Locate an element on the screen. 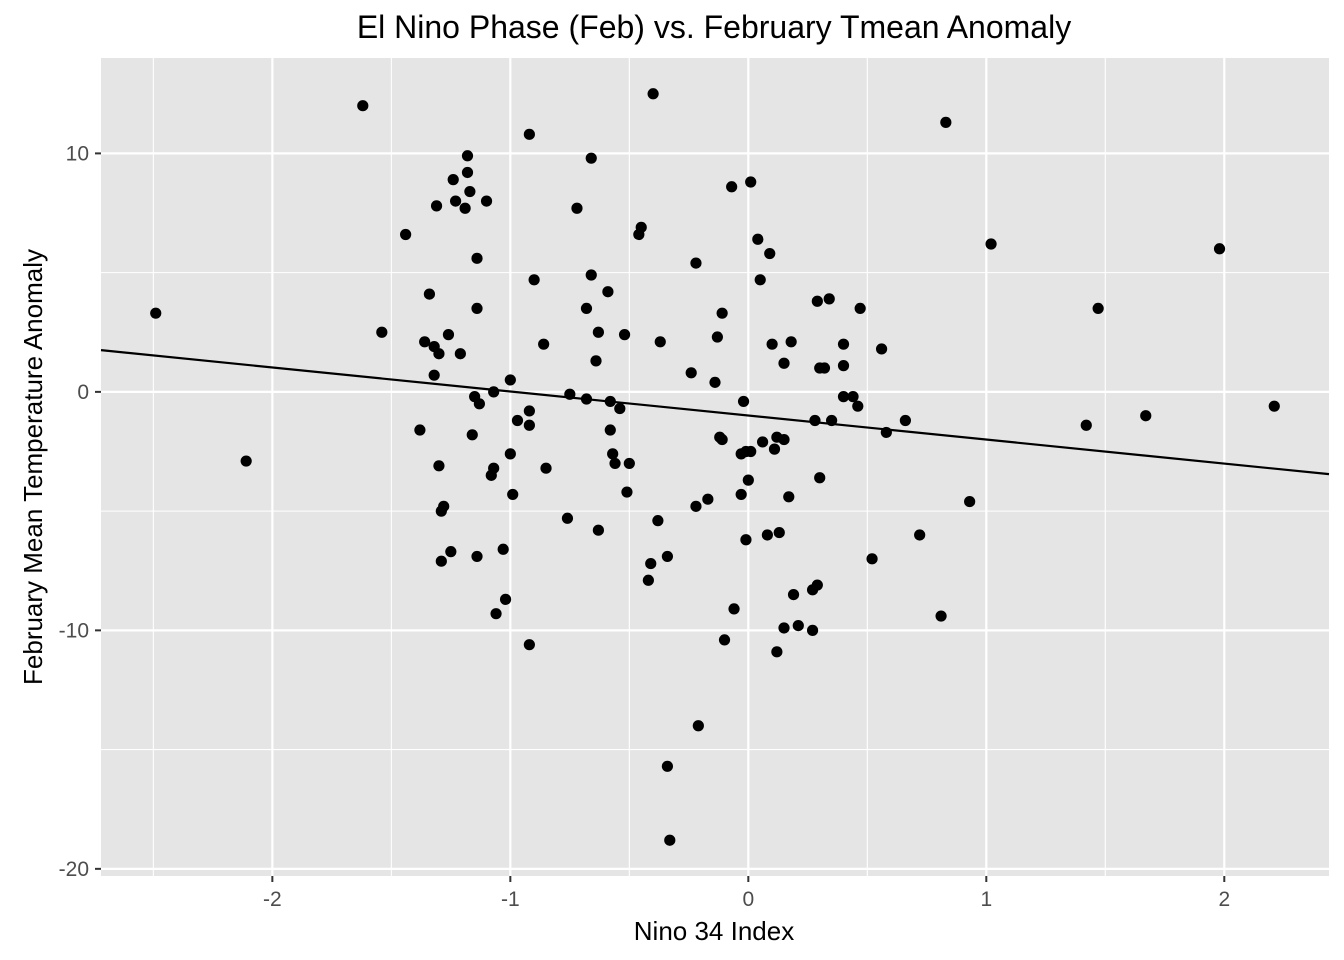 The height and width of the screenshot is (960, 1344). x-axis-title: Nino 34 Index is located at coordinates (714, 931).